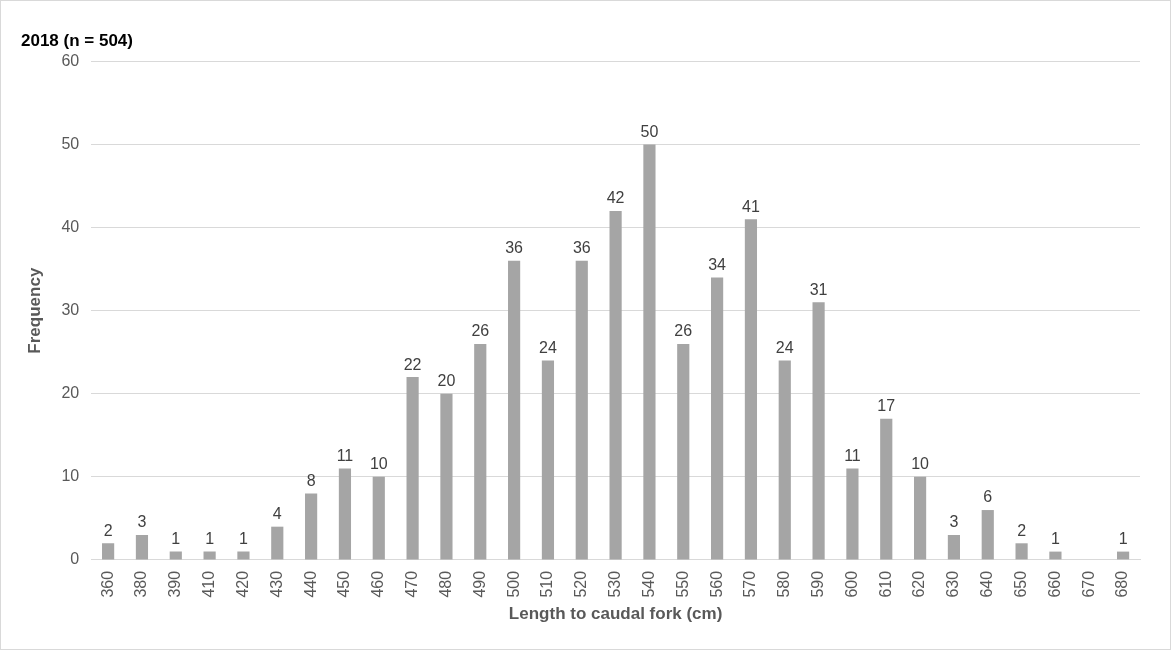 The width and height of the screenshot is (1171, 650). What do you see at coordinates (615, 614) in the screenshot?
I see `x-axis-title: Length to caudal fork (cm)` at bounding box center [615, 614].